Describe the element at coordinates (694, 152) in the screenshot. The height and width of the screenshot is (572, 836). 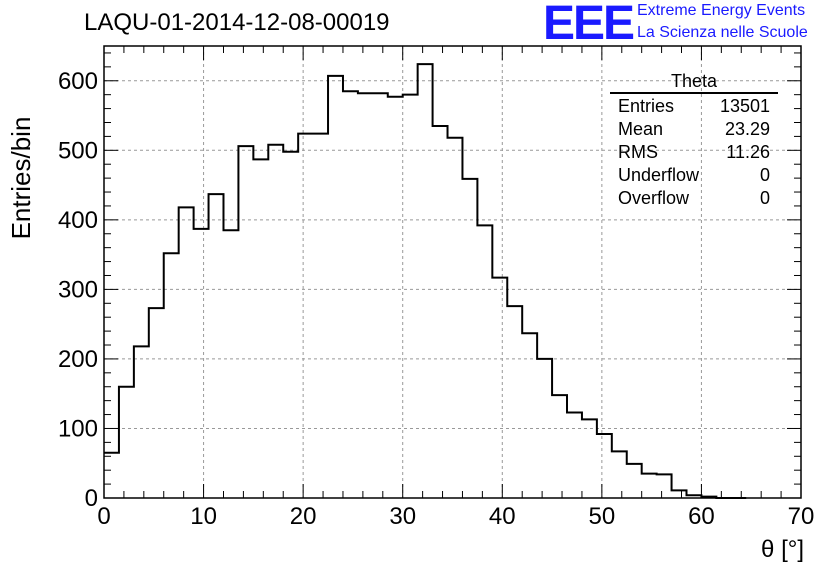
I see `stats-row: RMS 11.26` at that location.